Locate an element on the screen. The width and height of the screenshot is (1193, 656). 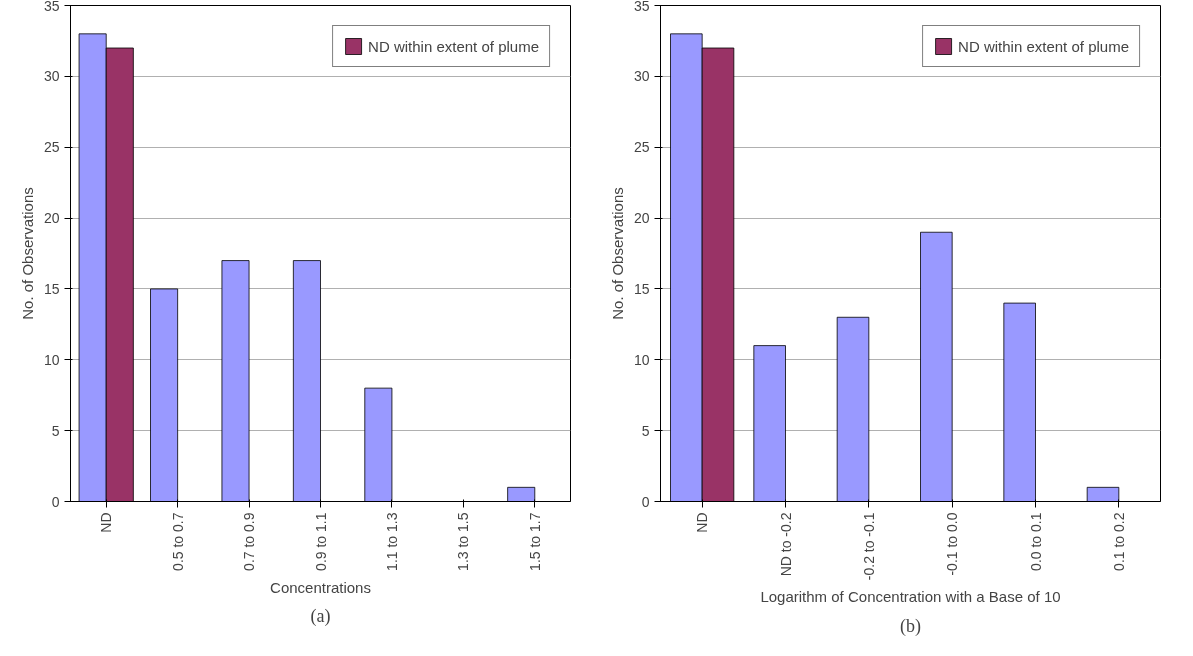
text: (a) is located at coordinates (320, 616).